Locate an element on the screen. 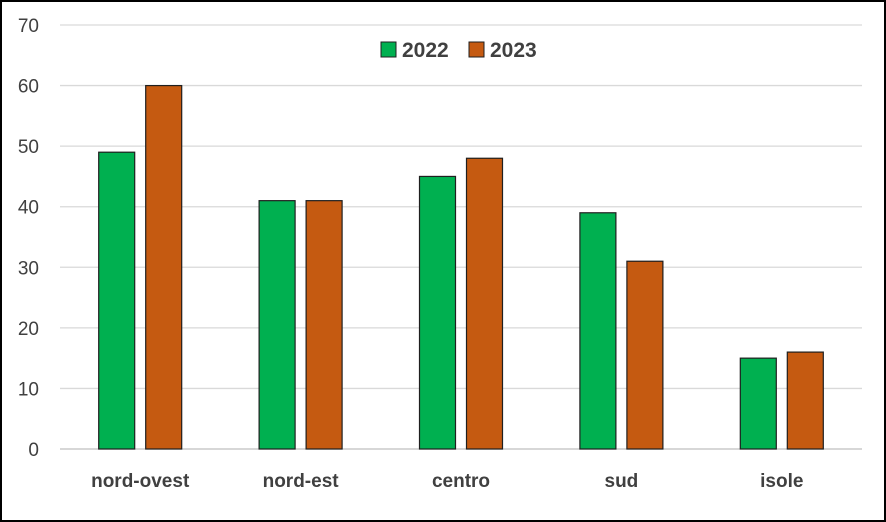 This screenshot has height=522, width=886. bar-2022-sud is located at coordinates (598, 331).